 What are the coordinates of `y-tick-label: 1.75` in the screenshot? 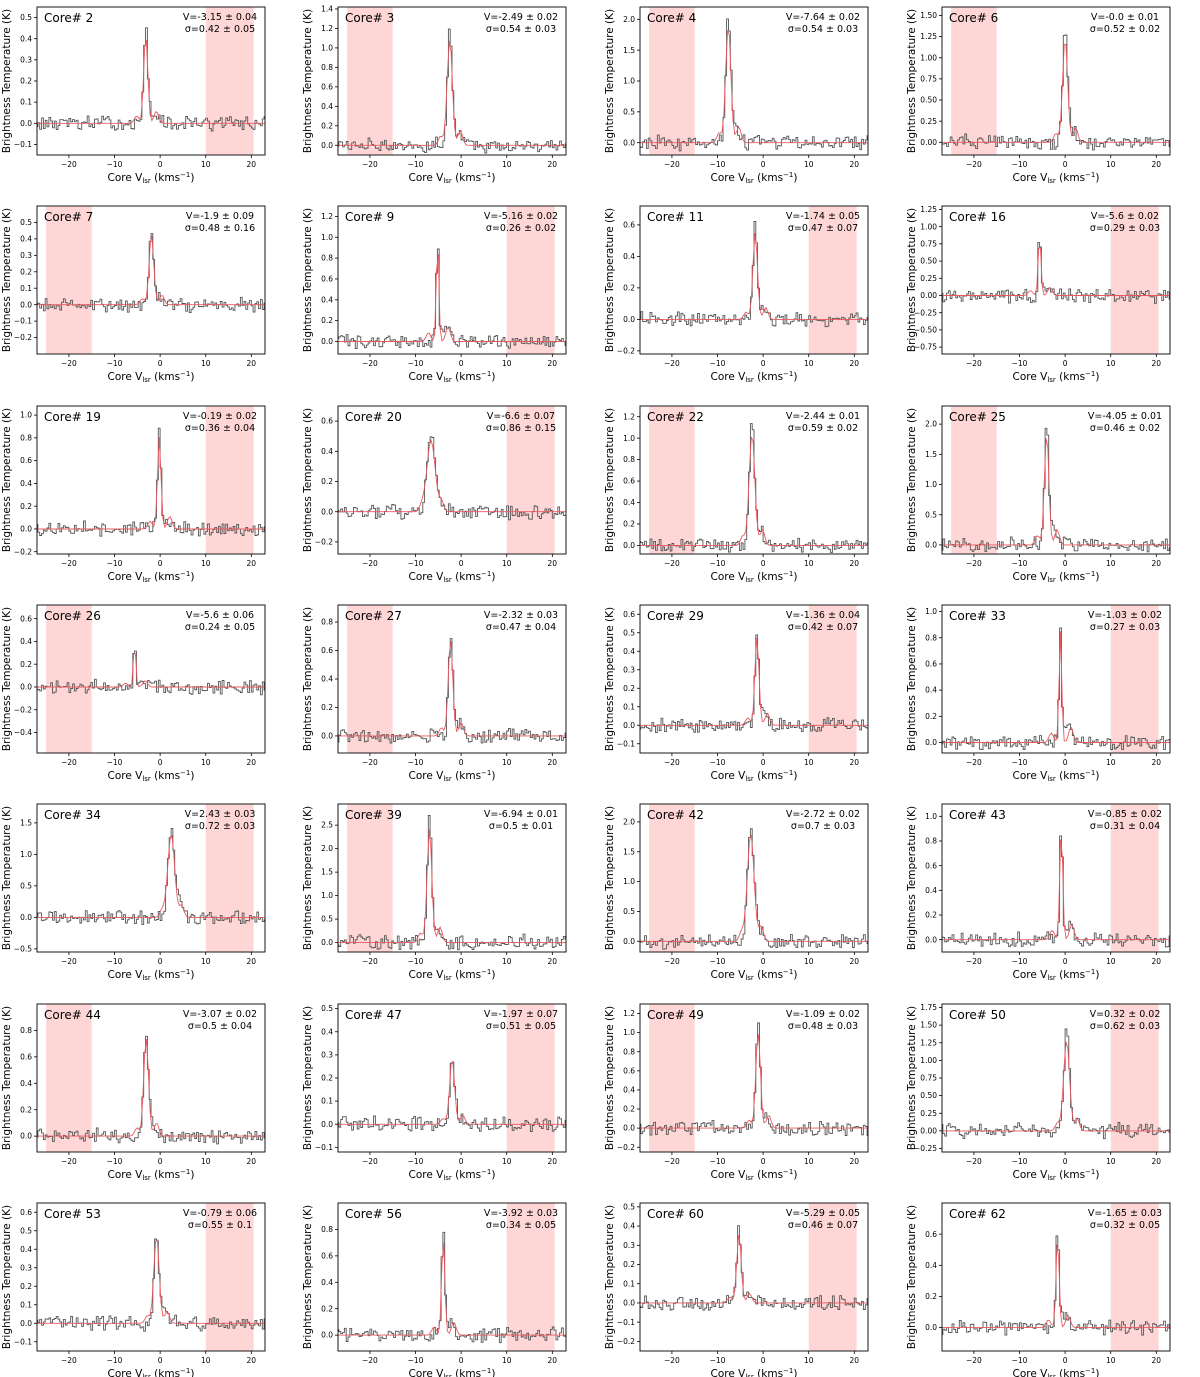 It's located at (928, 1007).